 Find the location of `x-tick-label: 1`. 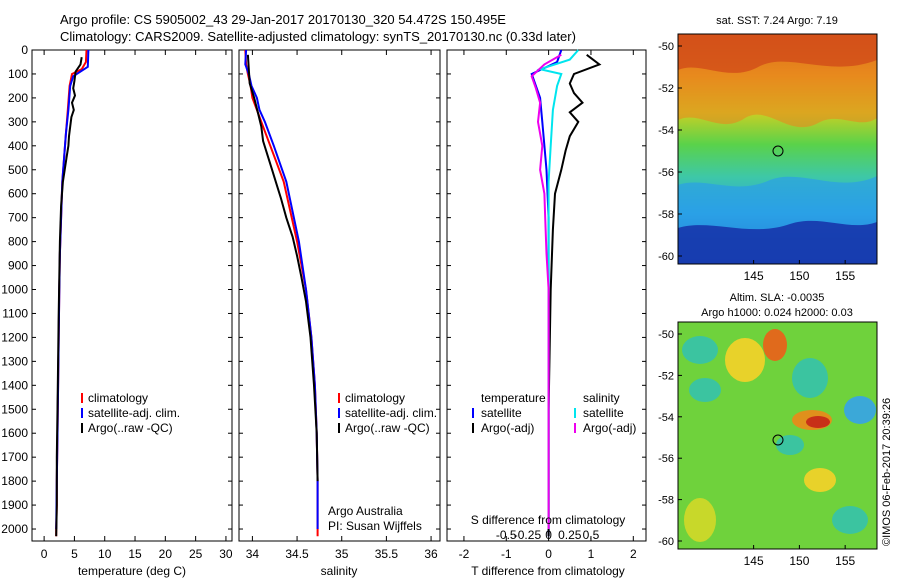

x-tick-label: 1 is located at coordinates (591, 554).